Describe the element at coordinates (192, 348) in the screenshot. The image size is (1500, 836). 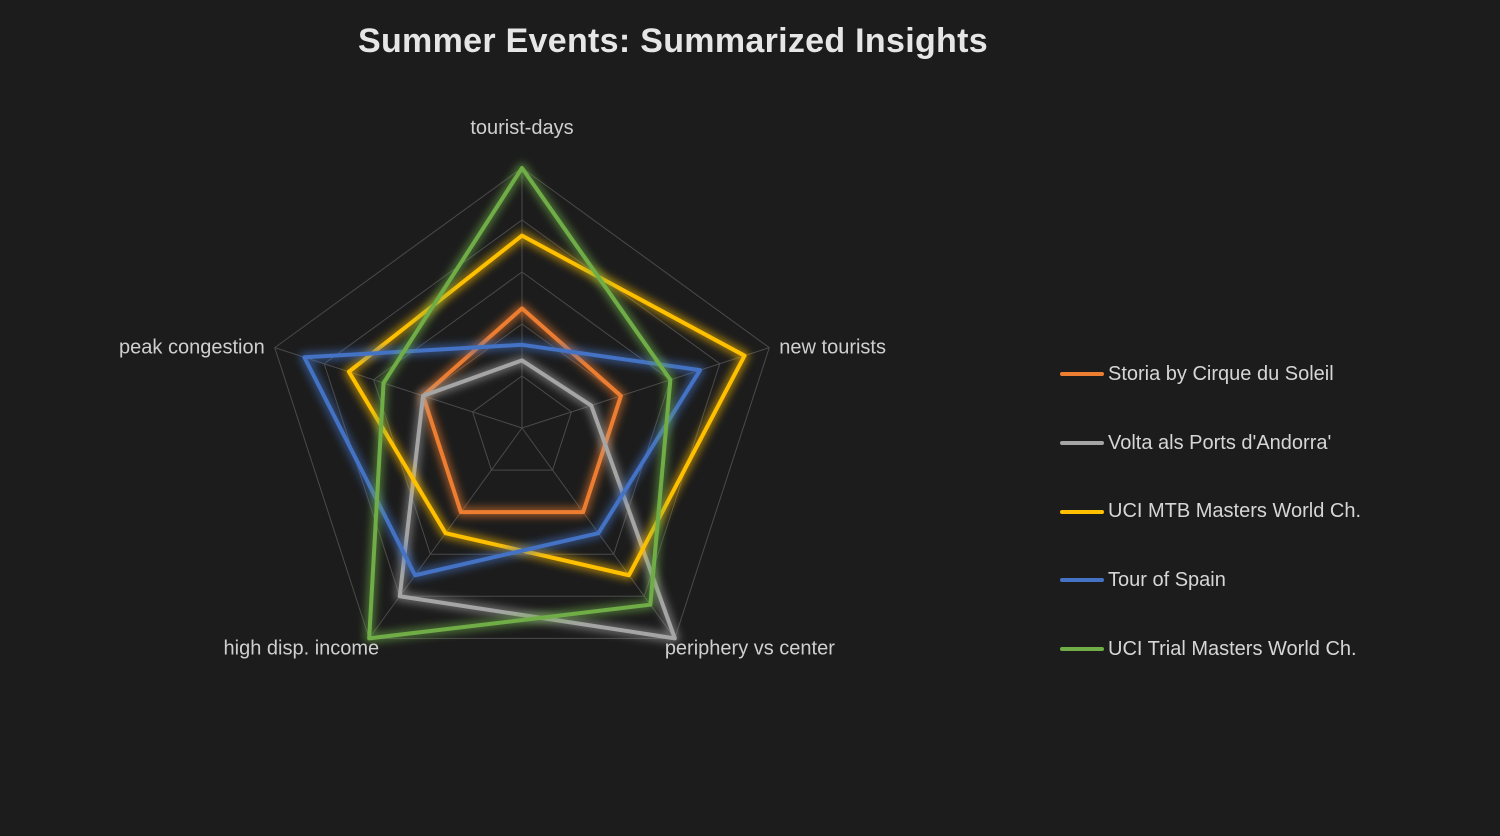
I see `axis-label: peak congestion` at that location.